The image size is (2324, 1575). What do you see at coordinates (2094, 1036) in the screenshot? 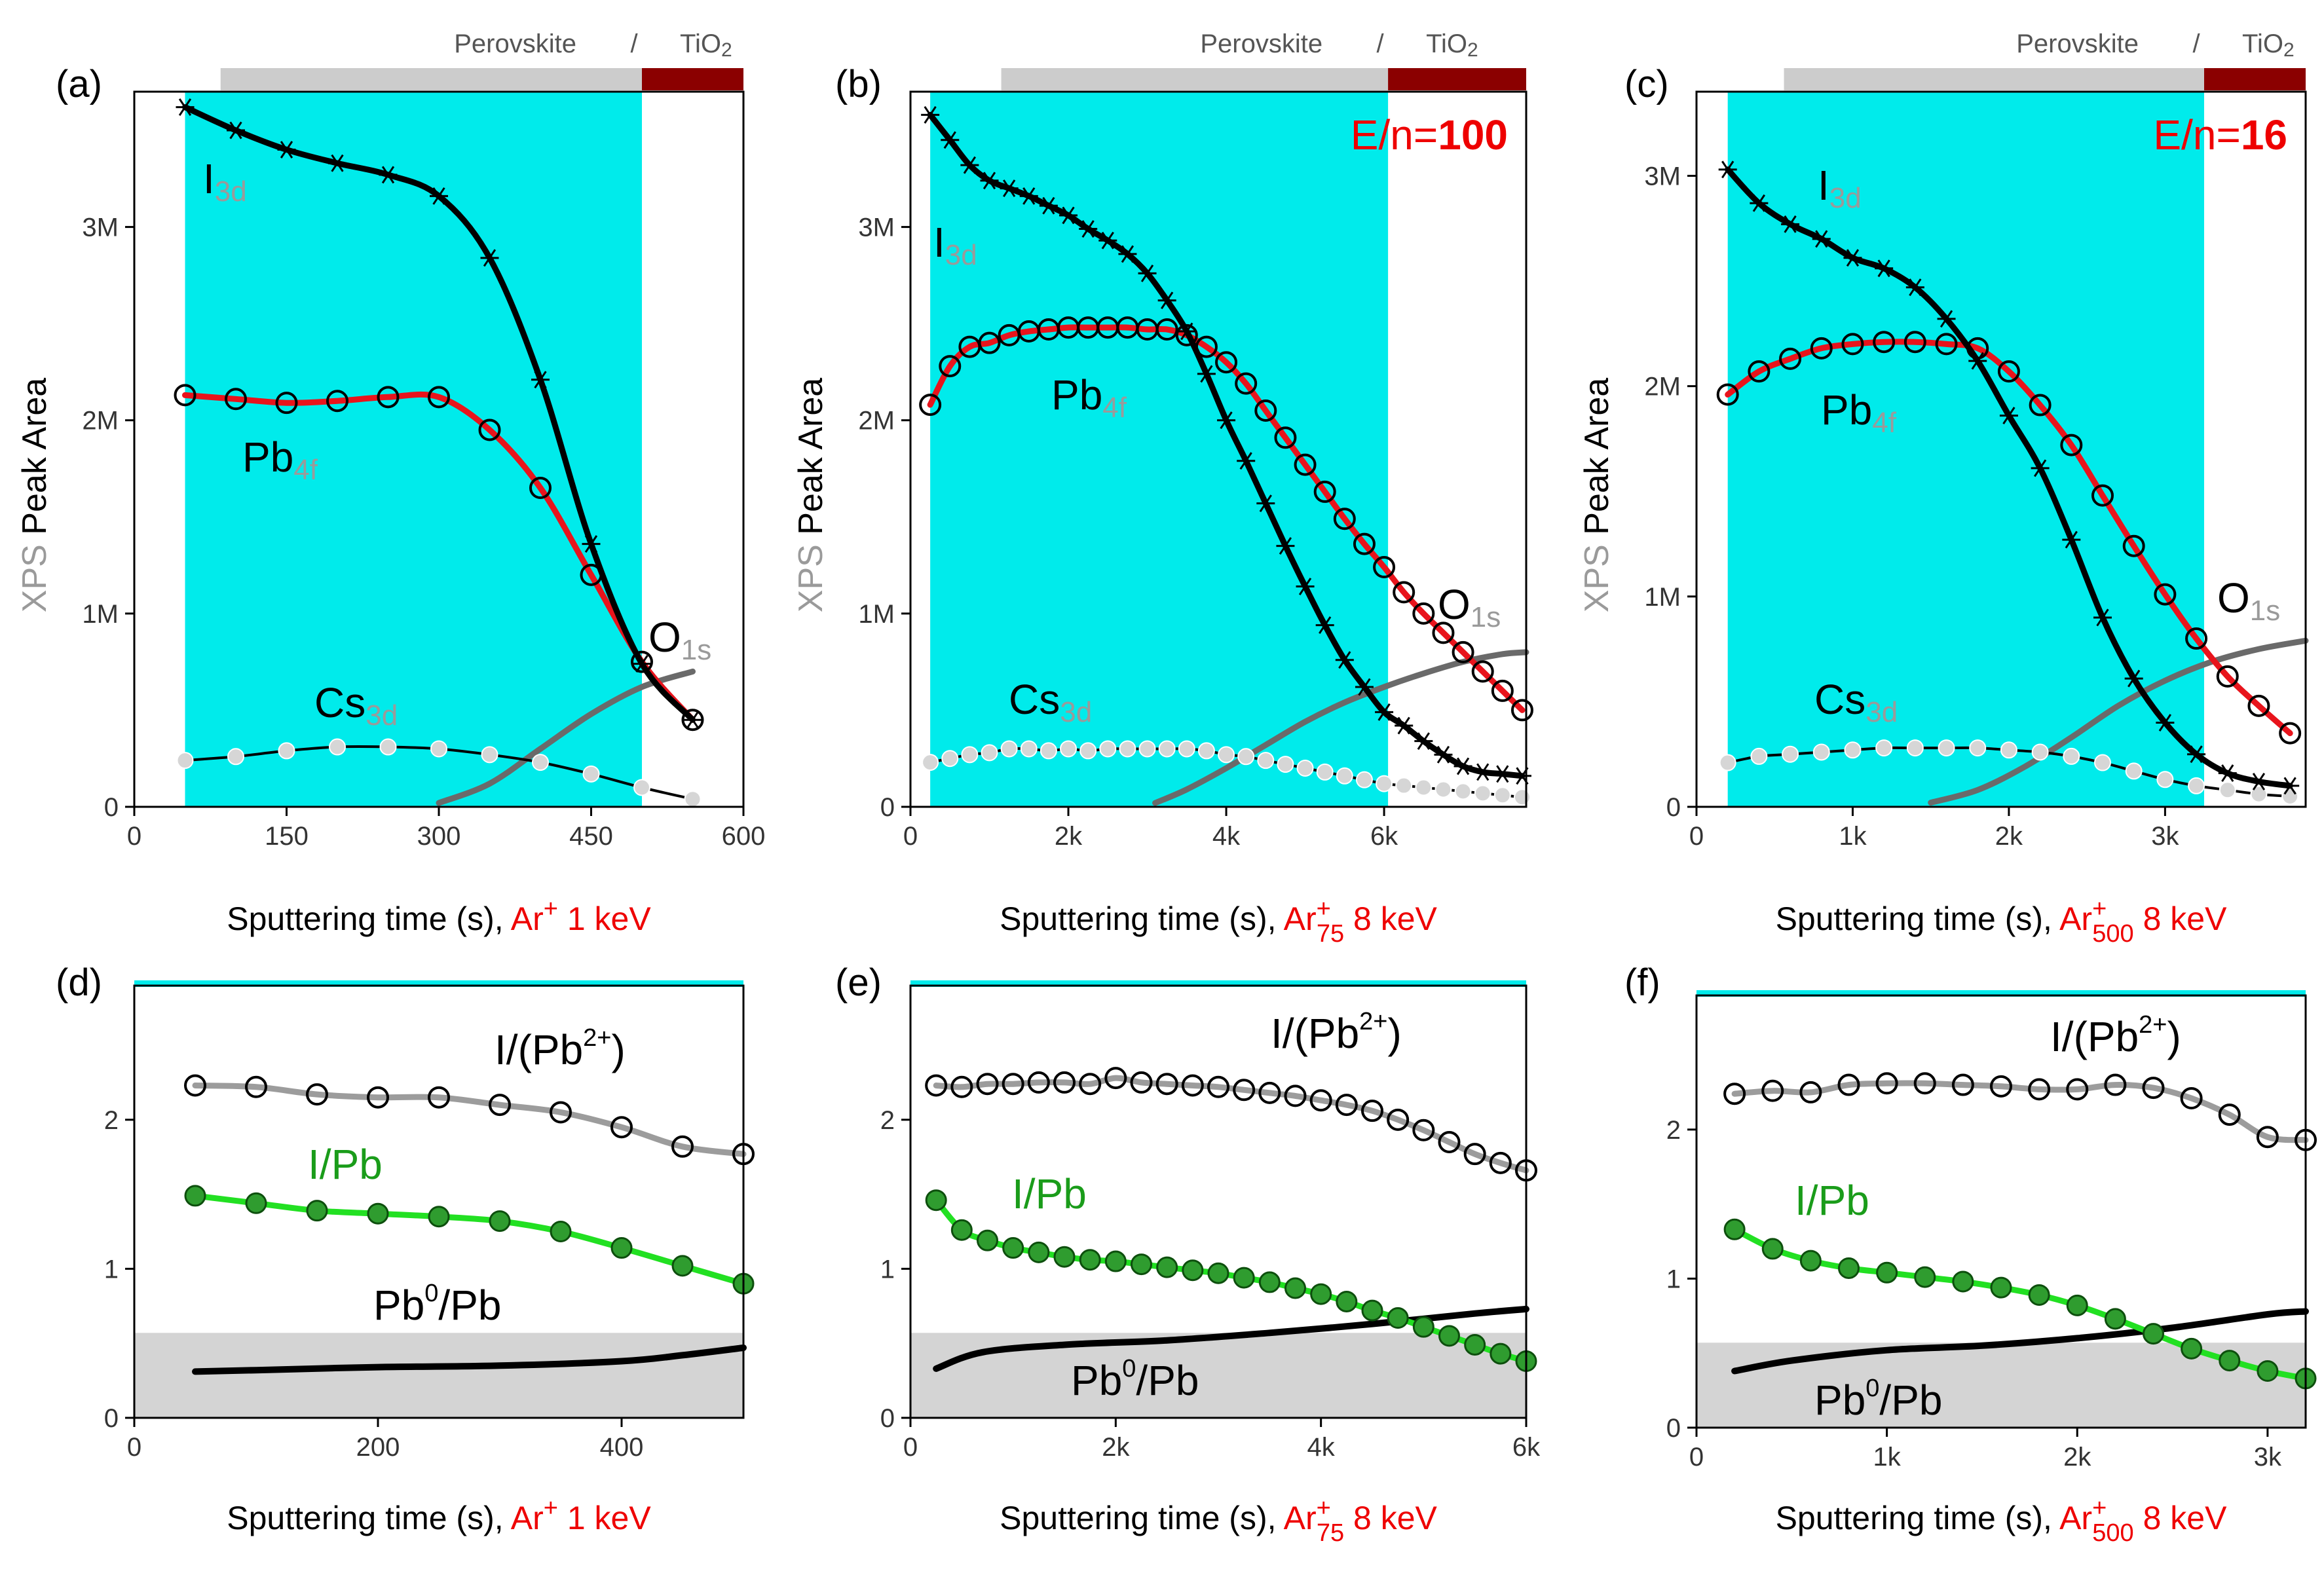
I see `ratio-i-pb2-main: I/(Pb` at bounding box center [2094, 1036].